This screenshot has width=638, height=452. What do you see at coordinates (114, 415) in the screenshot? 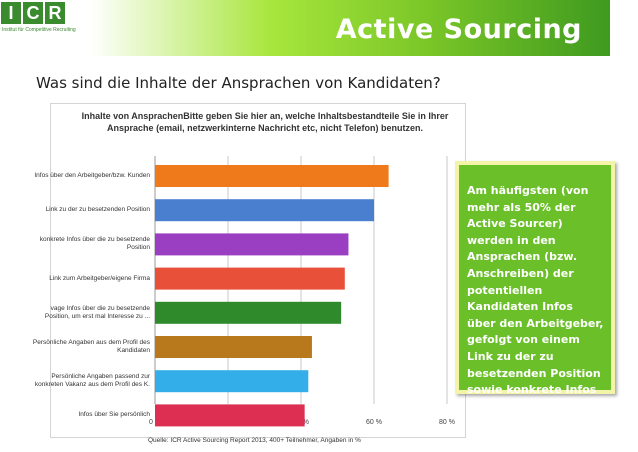
I see `category-label: Infos über Sie persönlich` at bounding box center [114, 415].